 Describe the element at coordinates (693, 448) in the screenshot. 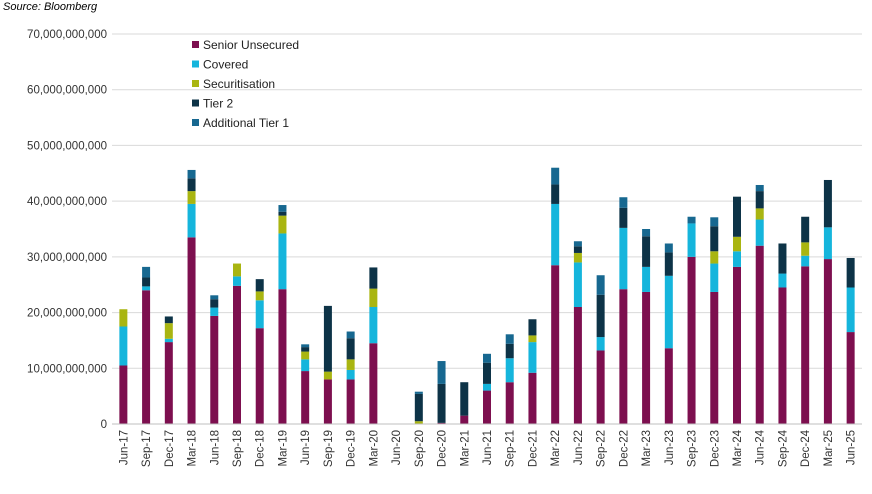

I see `x-tick-label: Sep-23` at that location.